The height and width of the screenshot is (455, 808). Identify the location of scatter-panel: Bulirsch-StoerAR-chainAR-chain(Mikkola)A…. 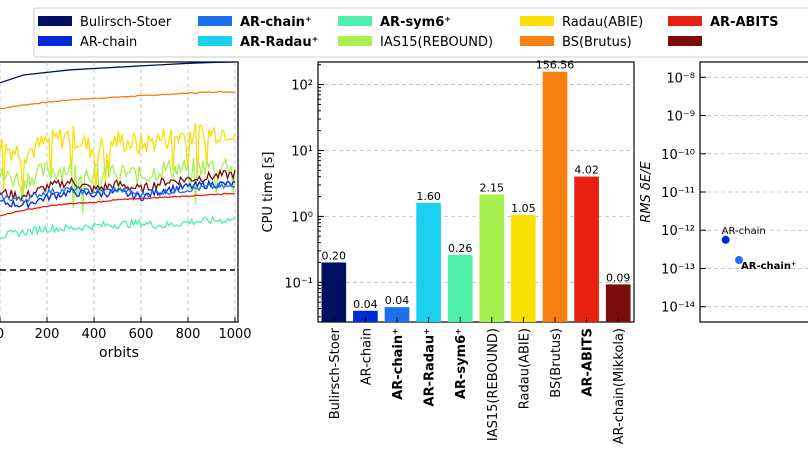
(723, 192).